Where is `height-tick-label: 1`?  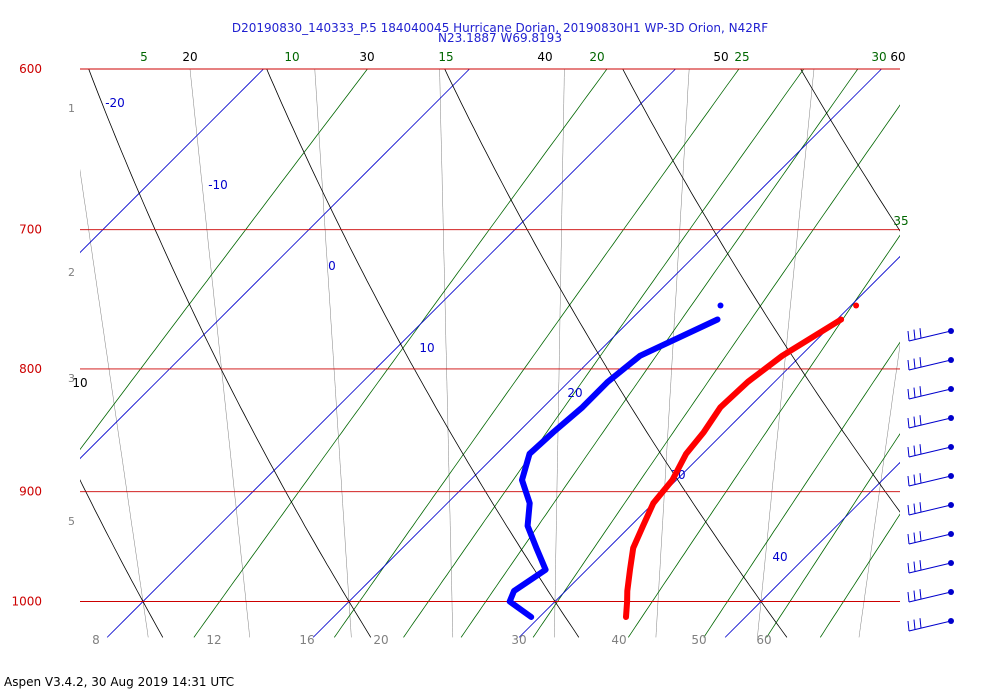 height-tick-label: 1 is located at coordinates (71, 108).